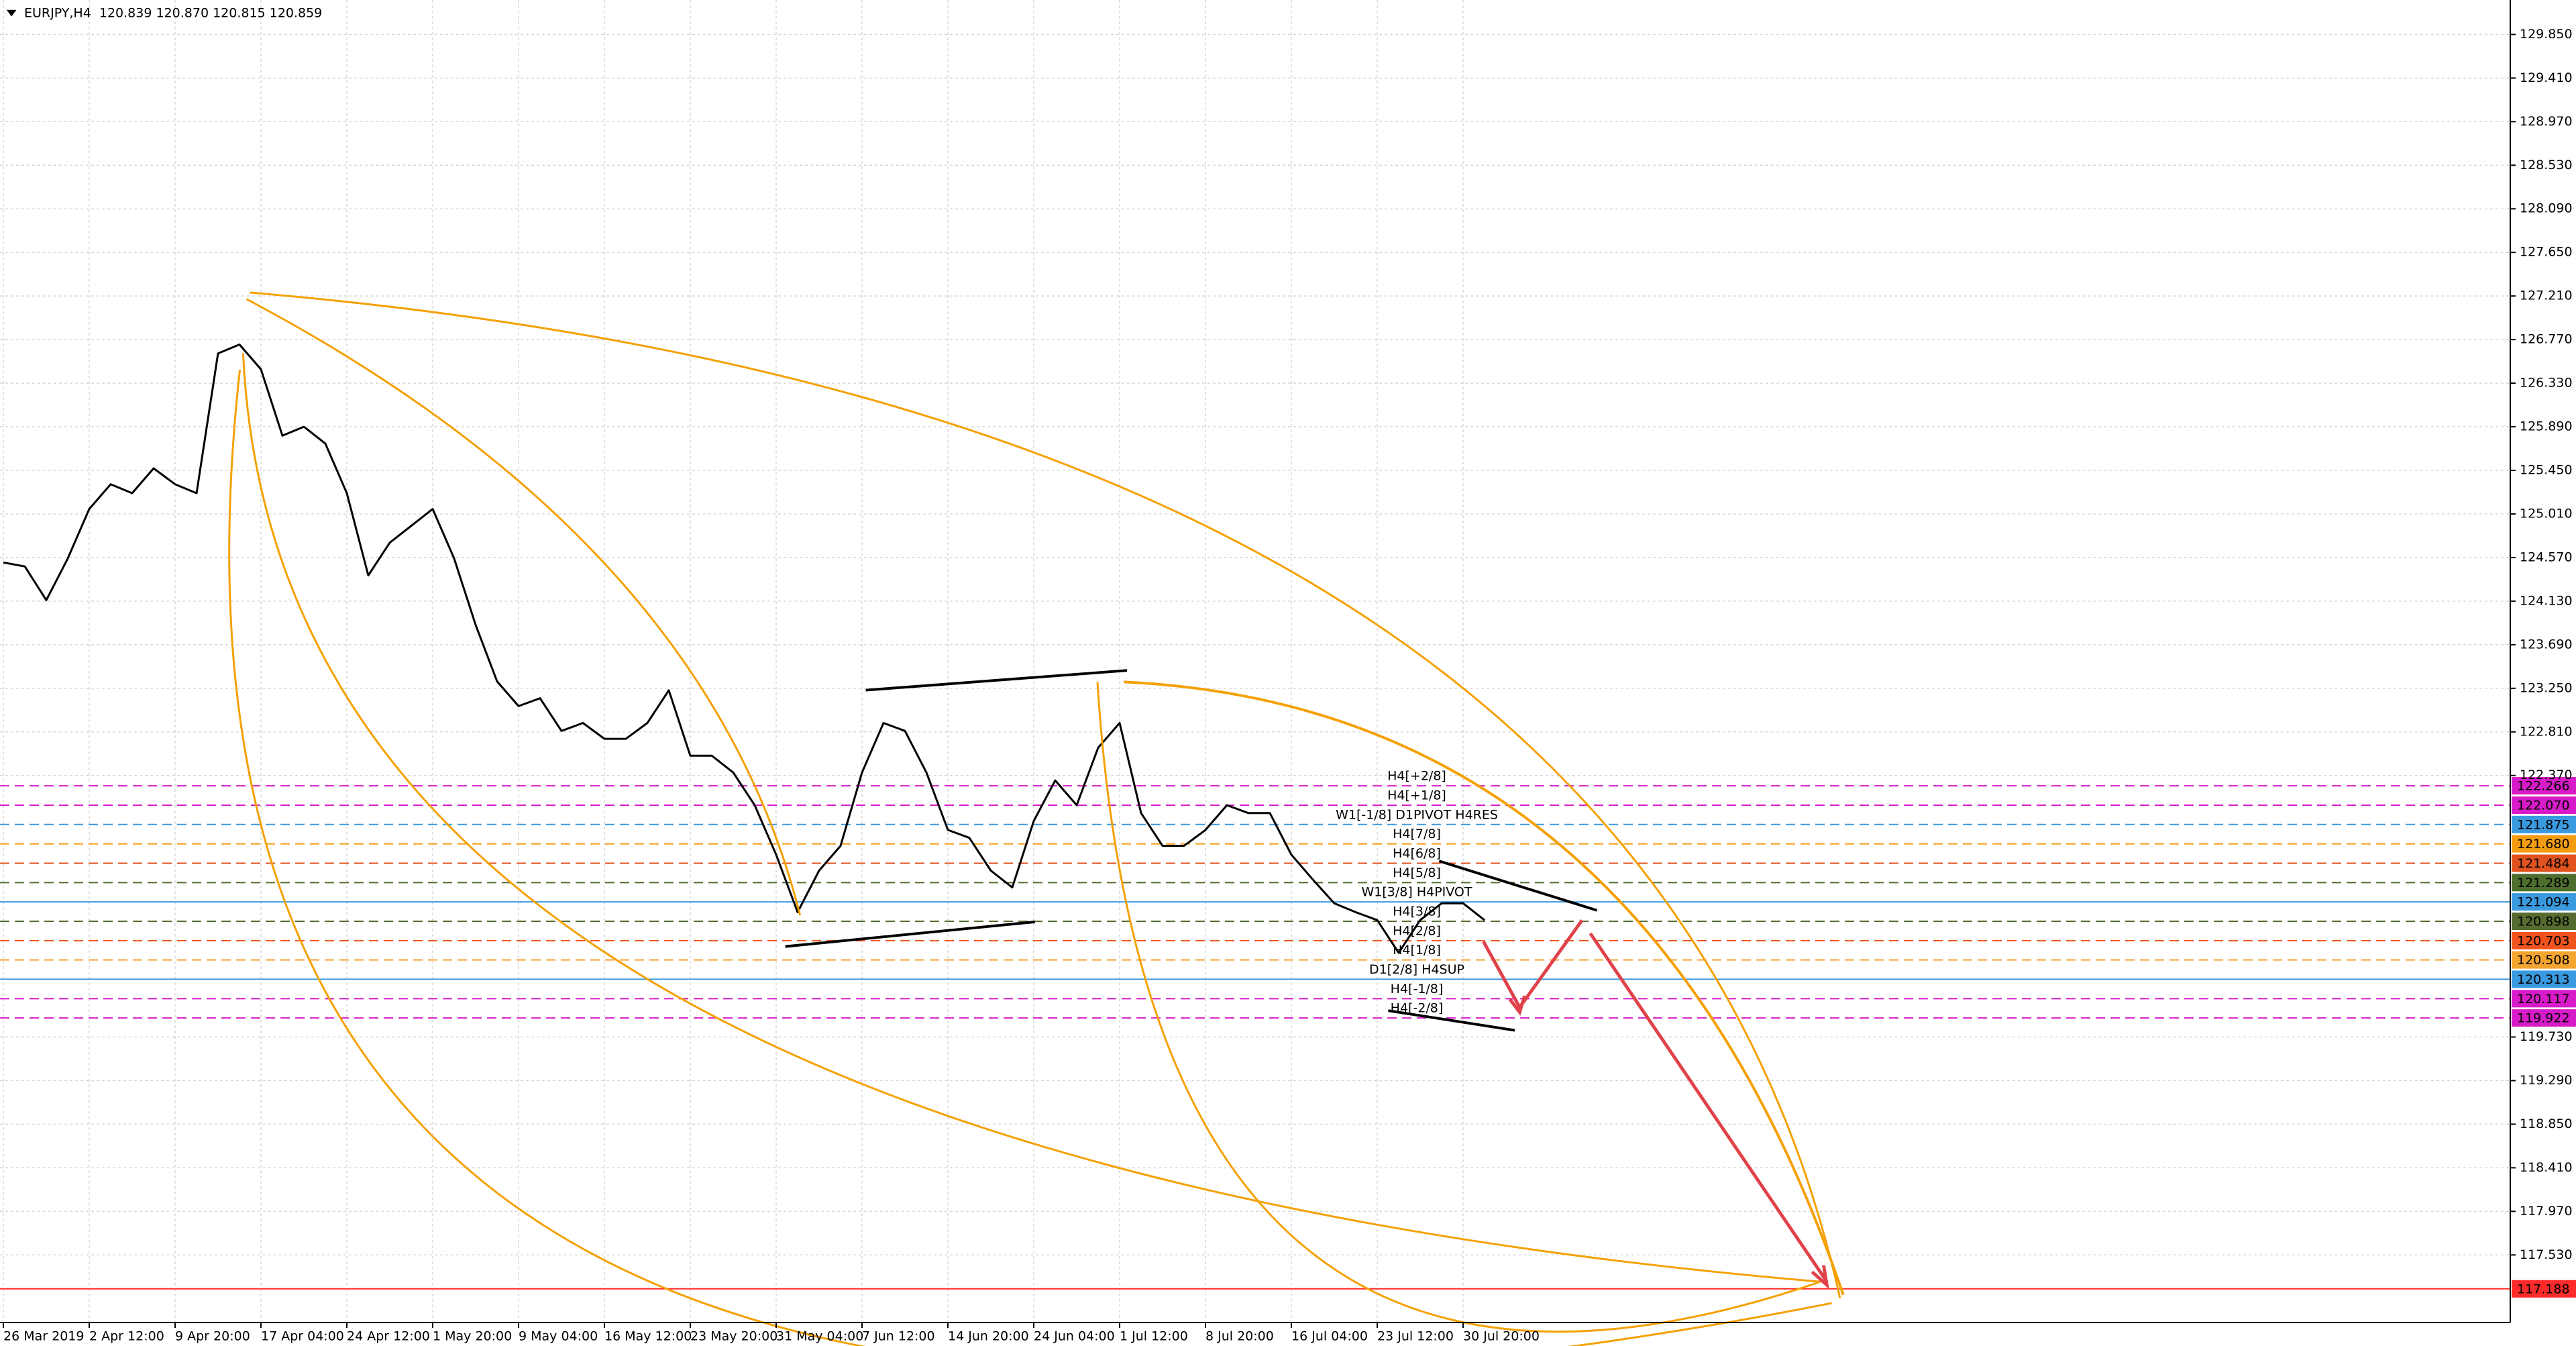 The image size is (2576, 1346). What do you see at coordinates (2546, 34) in the screenshot?
I see `y-tick-label: 129.850` at bounding box center [2546, 34].